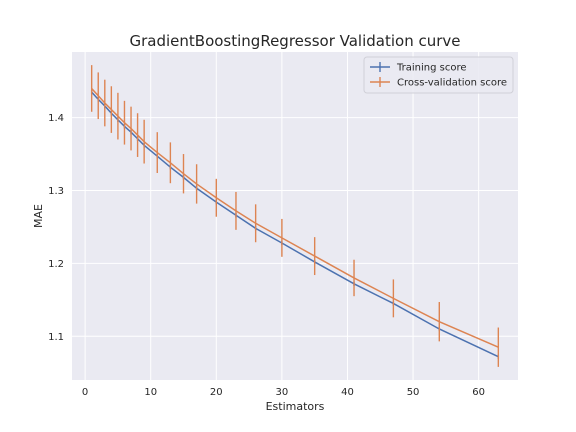  Describe the element at coordinates (56, 264) in the screenshot. I see `y-tick-label-1: 1.2` at that location.